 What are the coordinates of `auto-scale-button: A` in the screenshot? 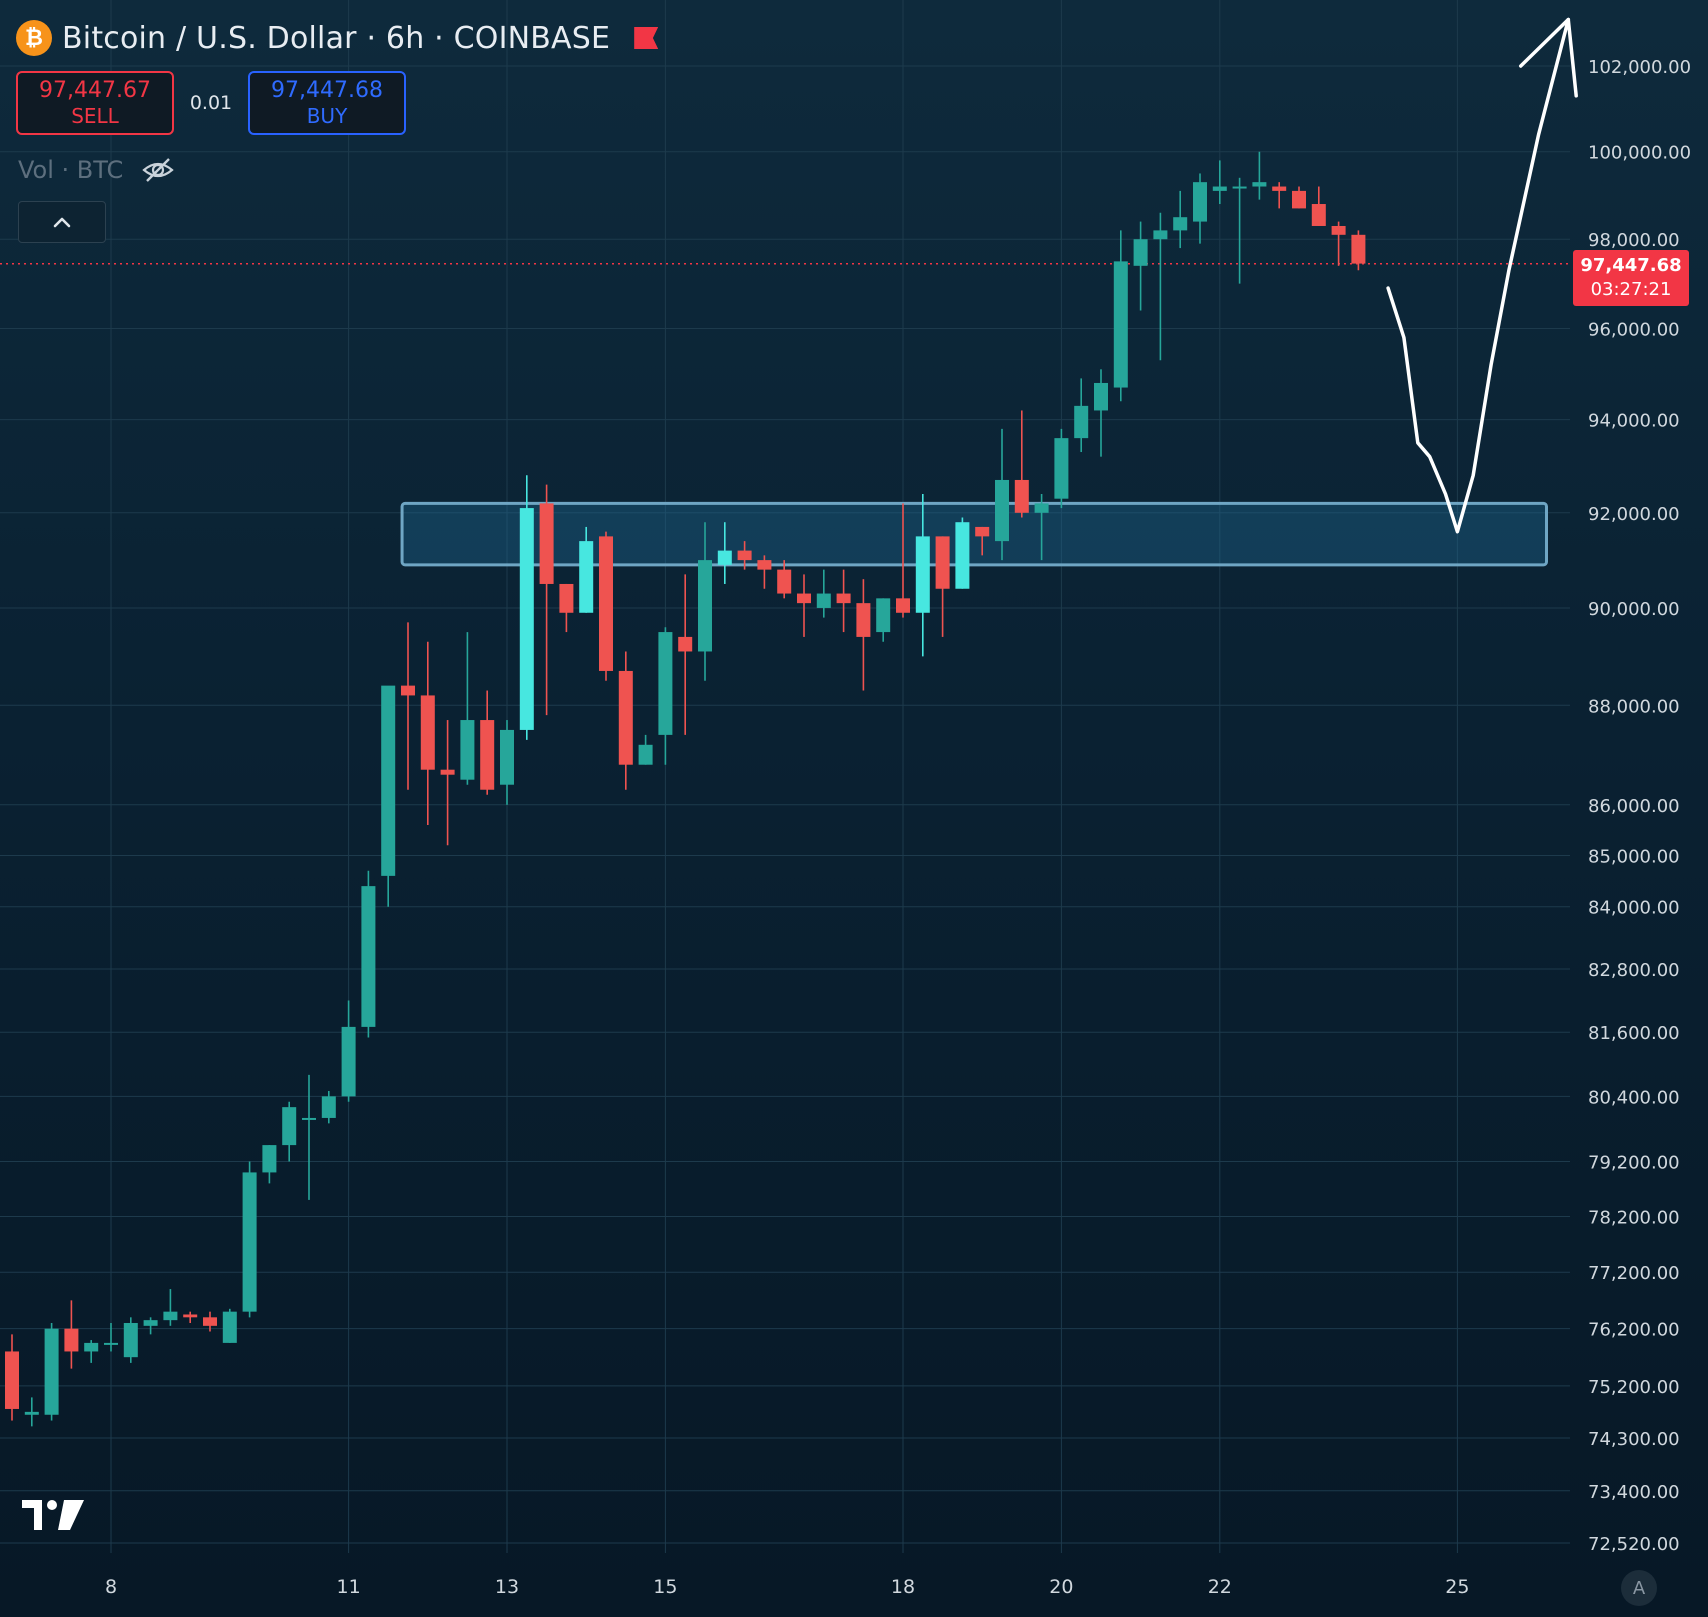 It's located at (1639, 1588).